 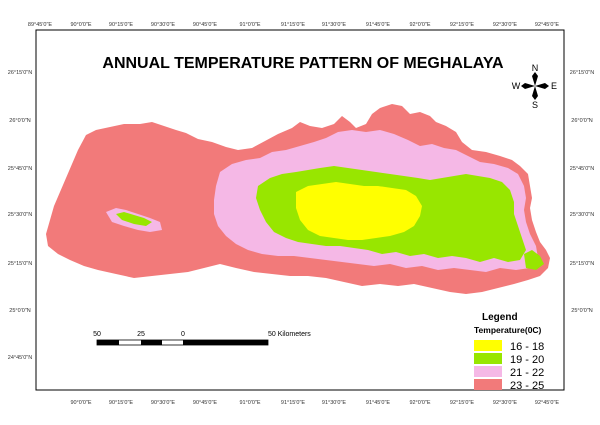 I want to click on legend-title: Legend, so click(x=500, y=317).